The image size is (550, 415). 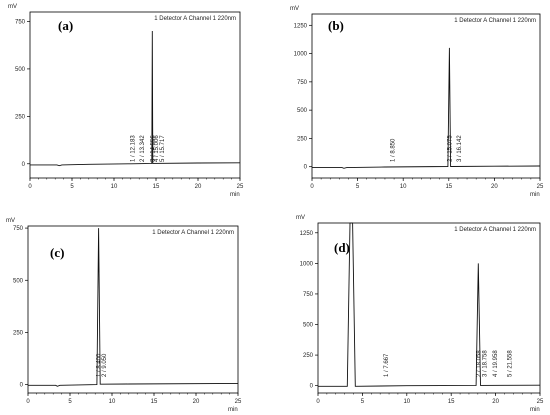 I want to click on panel-label: (d), so click(x=342, y=247).